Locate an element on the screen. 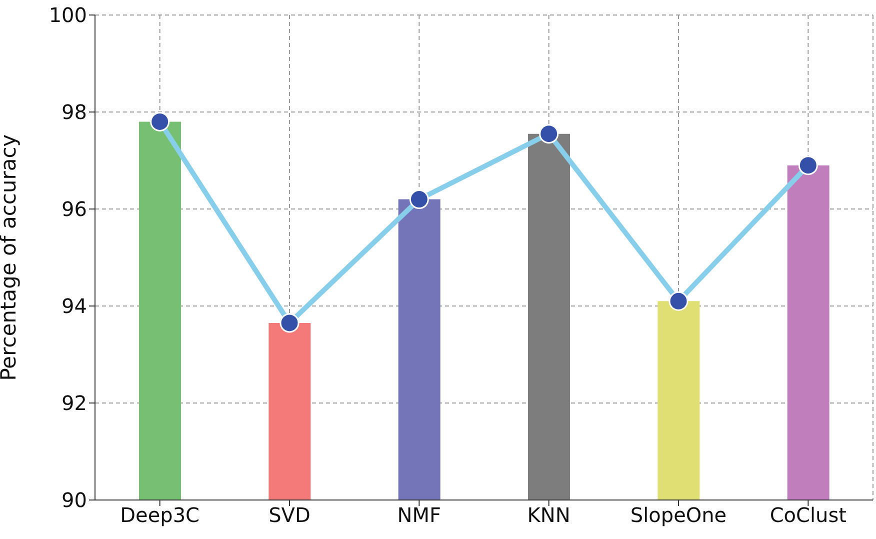 Image resolution: width=876 pixels, height=539 pixels. x-tick-label: Deep3C is located at coordinates (160, 515).